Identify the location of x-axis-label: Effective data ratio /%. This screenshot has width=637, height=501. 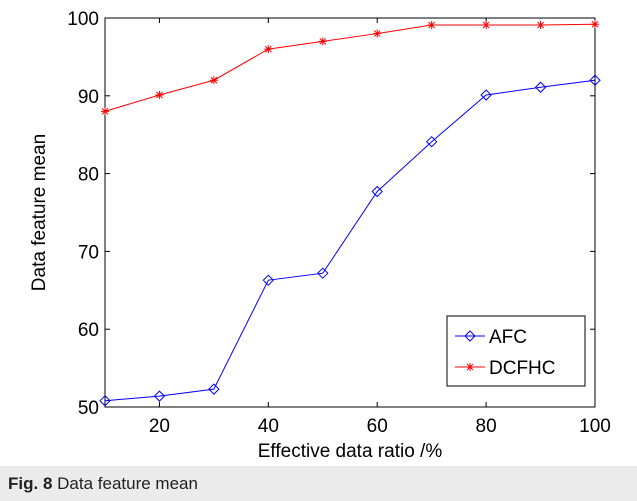
(350, 451).